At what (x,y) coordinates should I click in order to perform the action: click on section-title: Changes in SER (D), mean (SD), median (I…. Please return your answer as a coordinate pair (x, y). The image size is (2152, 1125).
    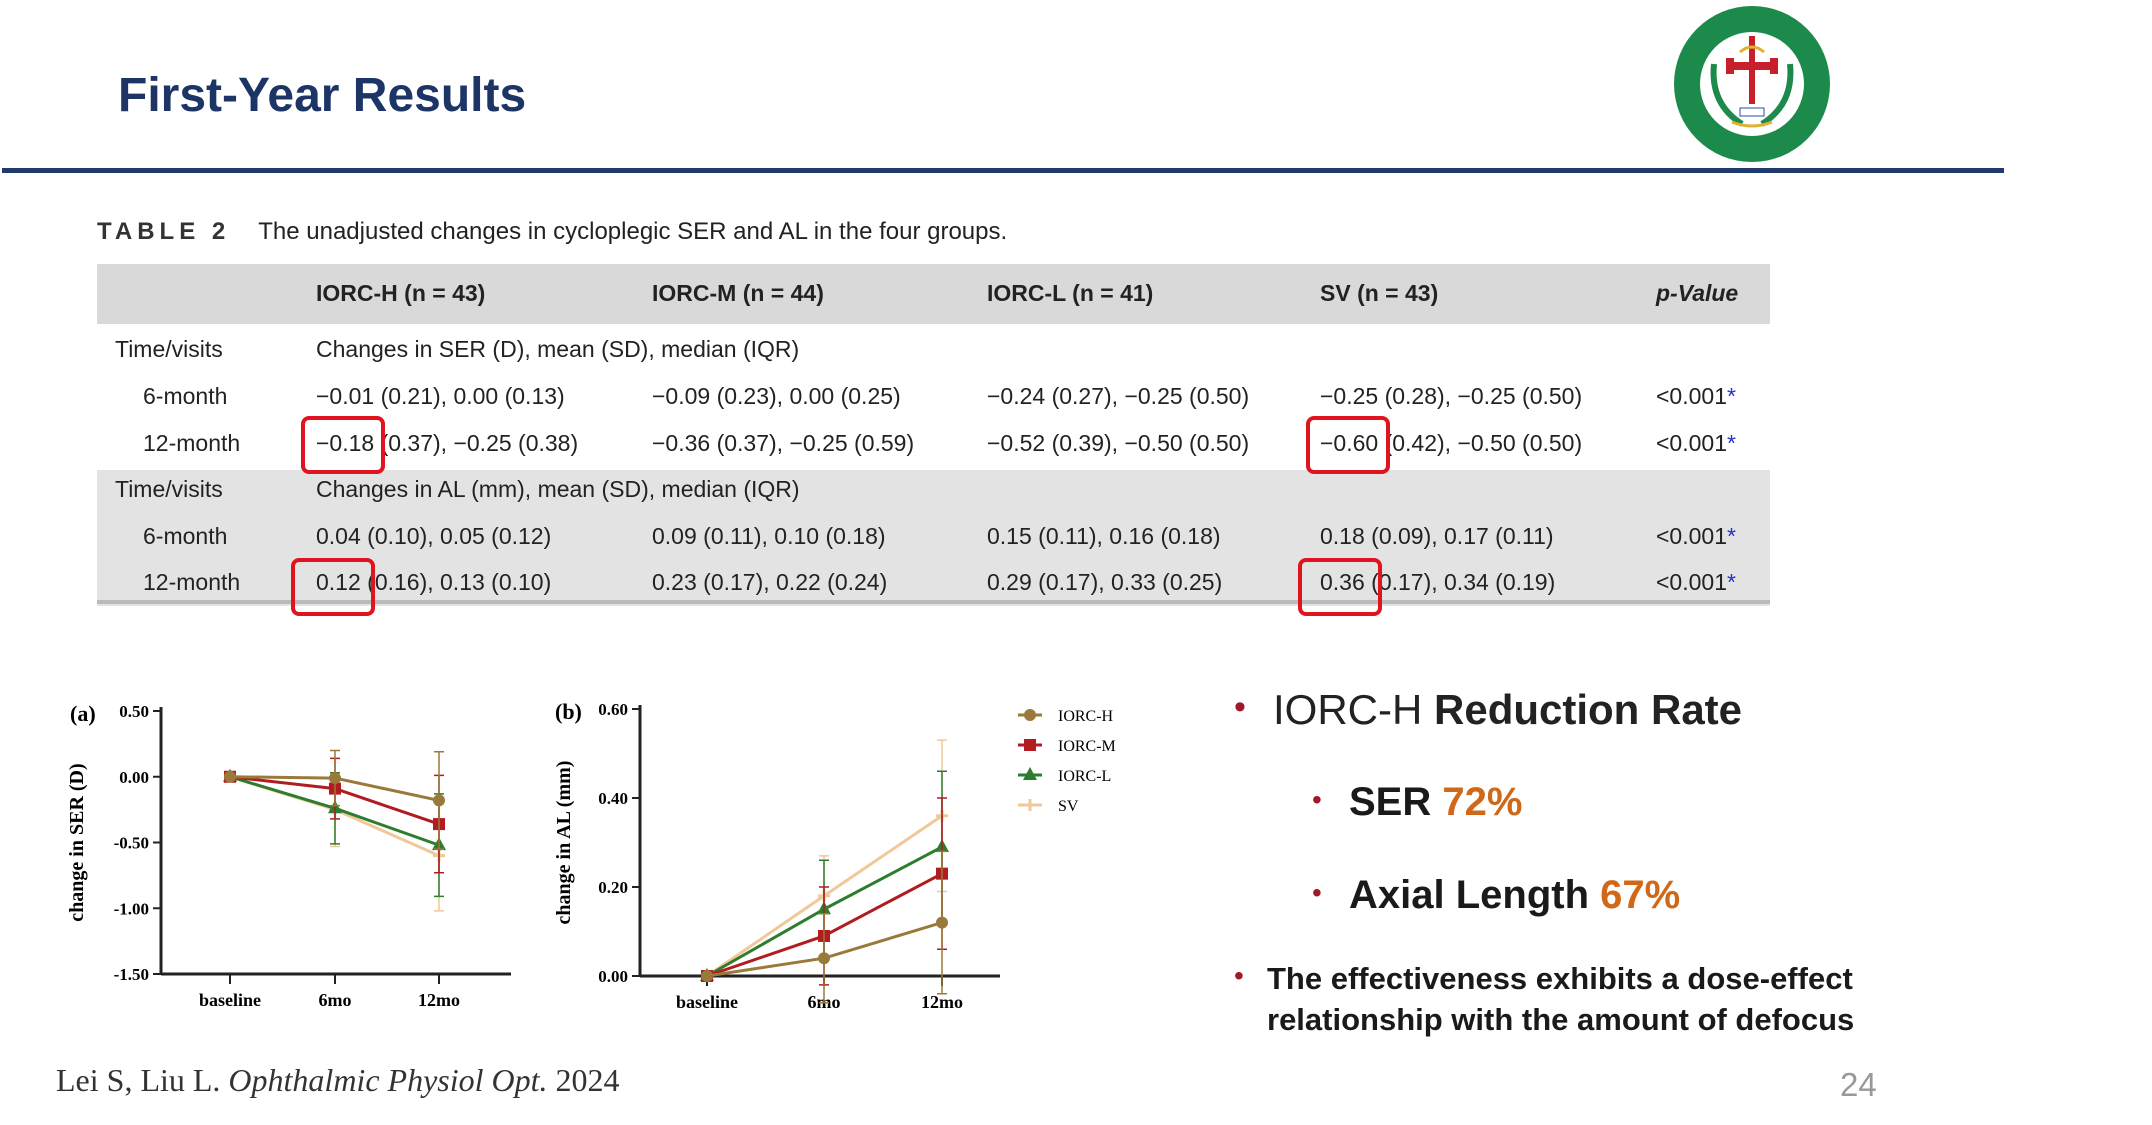
    Looking at the image, I should click on (558, 349).